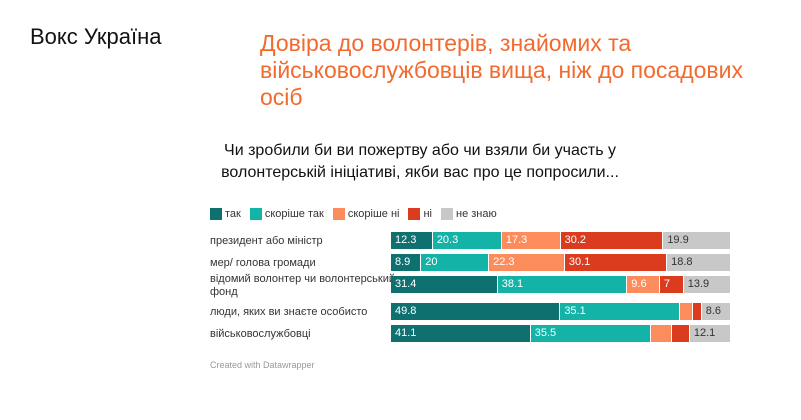 This screenshot has width=801, height=420. I want to click on bar-segment: 17.3, so click(531, 240).